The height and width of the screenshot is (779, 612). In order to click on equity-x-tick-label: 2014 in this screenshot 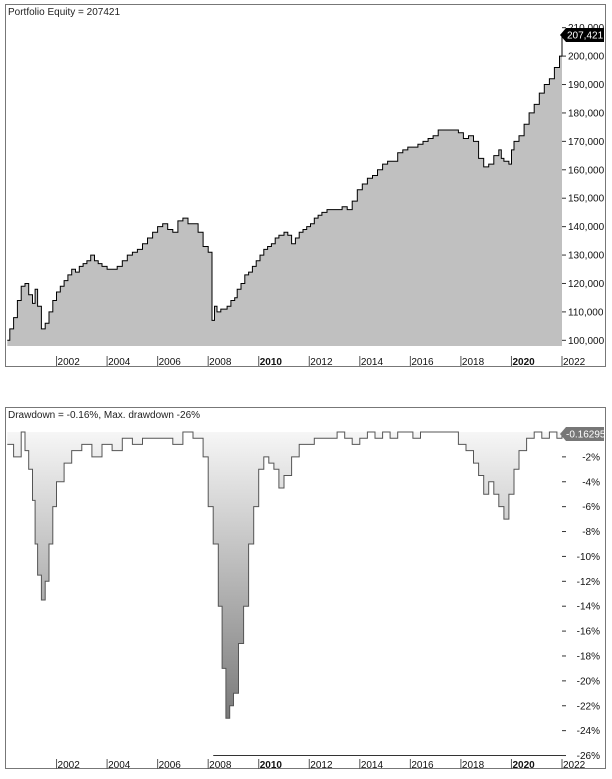, I will do `click(372, 362)`.